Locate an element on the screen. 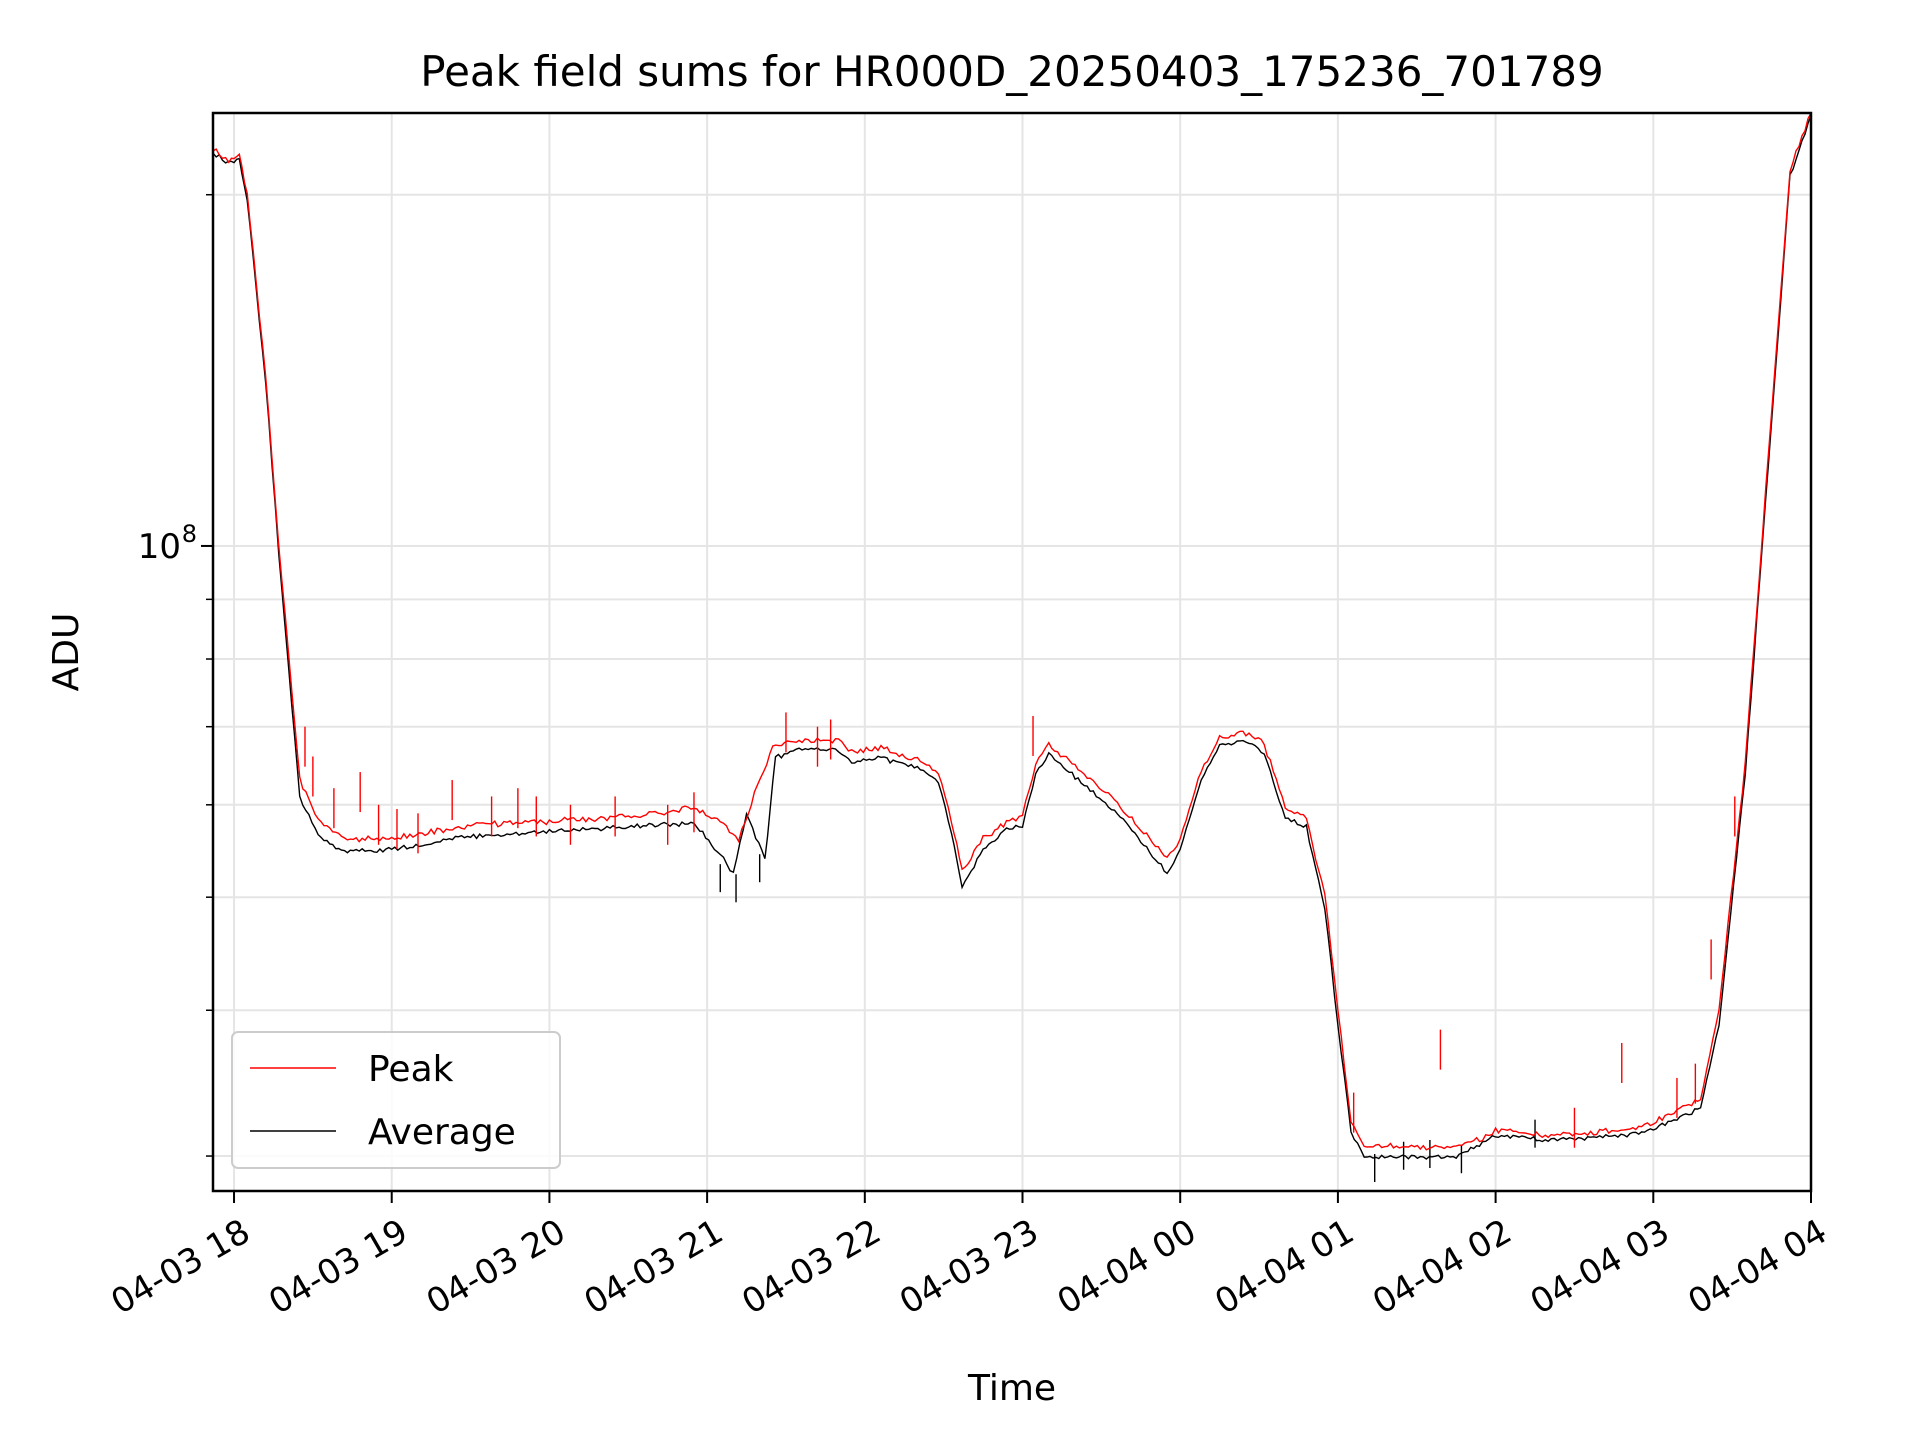 This screenshot has width=1920, height=1440. legend-label-average: Average is located at coordinates (442, 1132).